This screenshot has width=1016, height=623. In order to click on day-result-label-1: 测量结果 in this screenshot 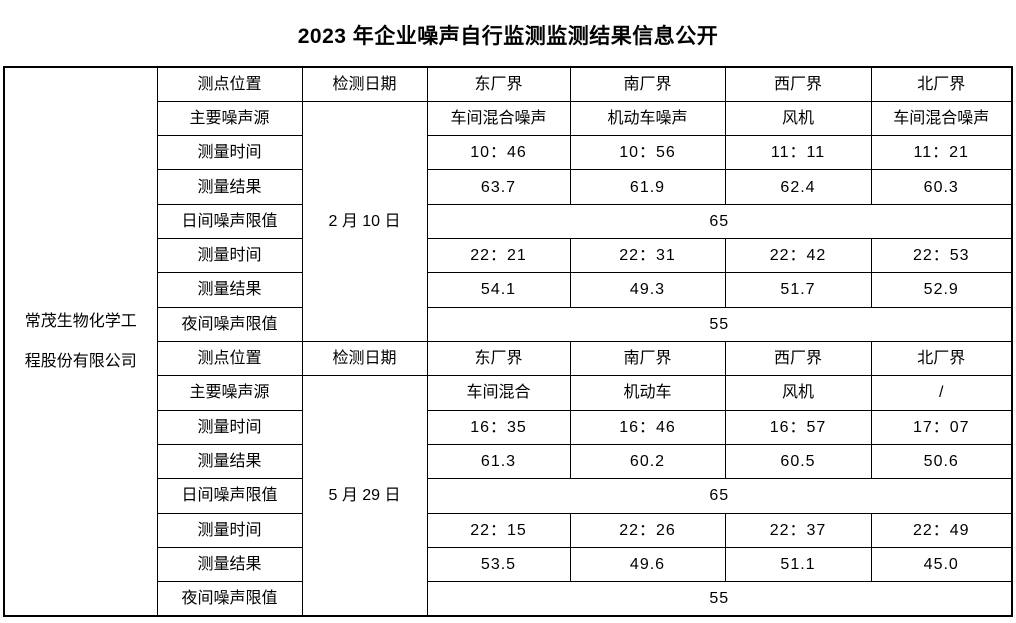, I will do `click(229, 187)`.